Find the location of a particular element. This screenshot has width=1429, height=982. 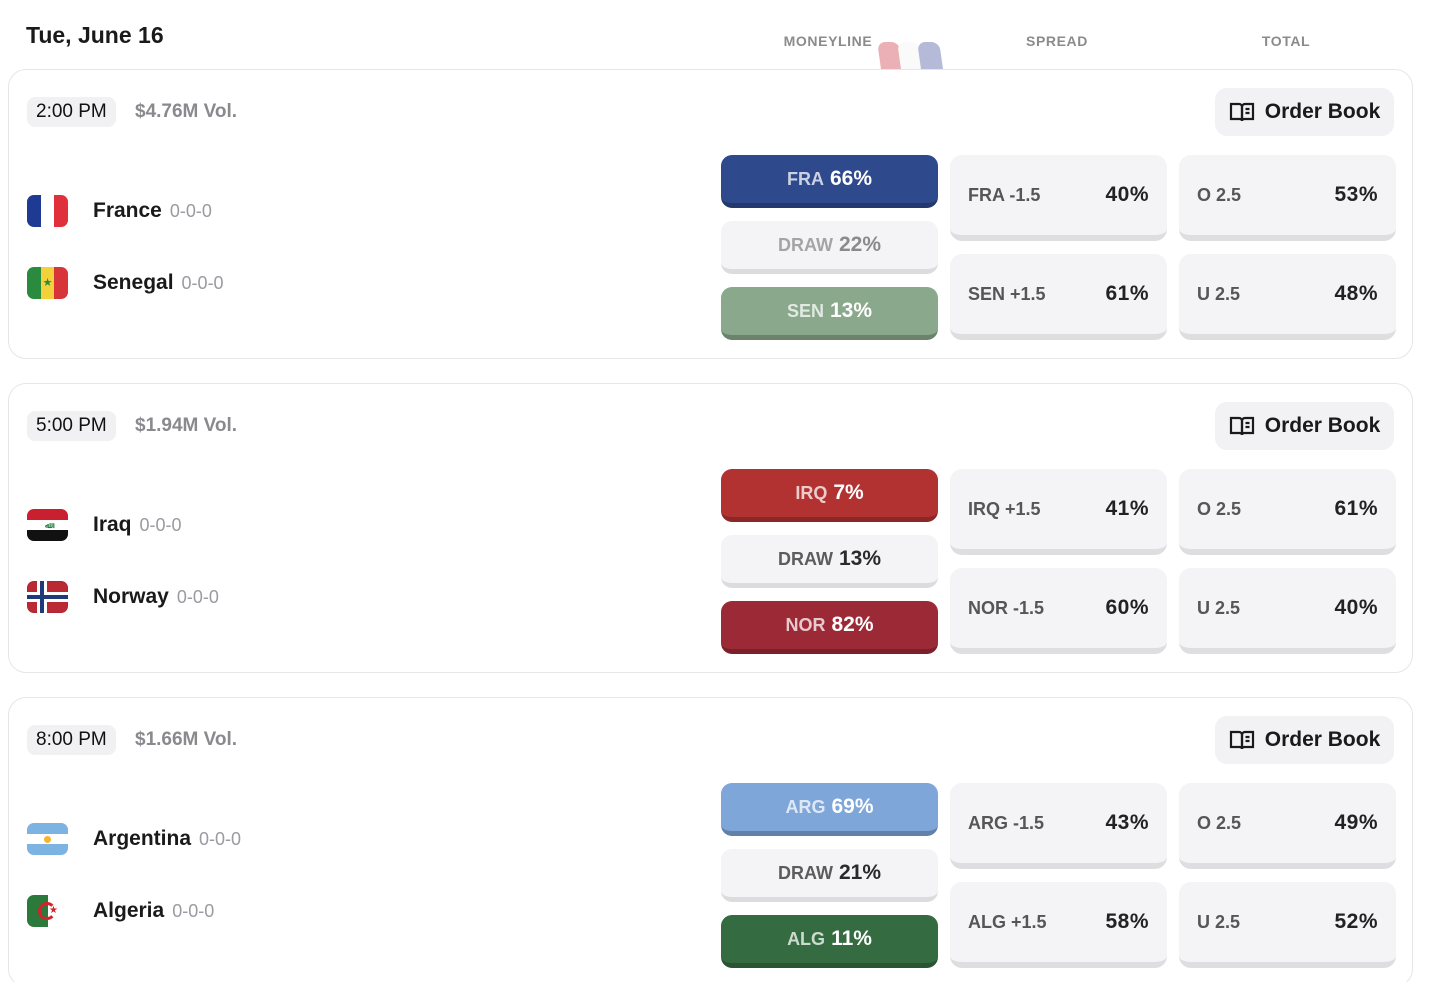

odds-value: 60% is located at coordinates (1127, 607).